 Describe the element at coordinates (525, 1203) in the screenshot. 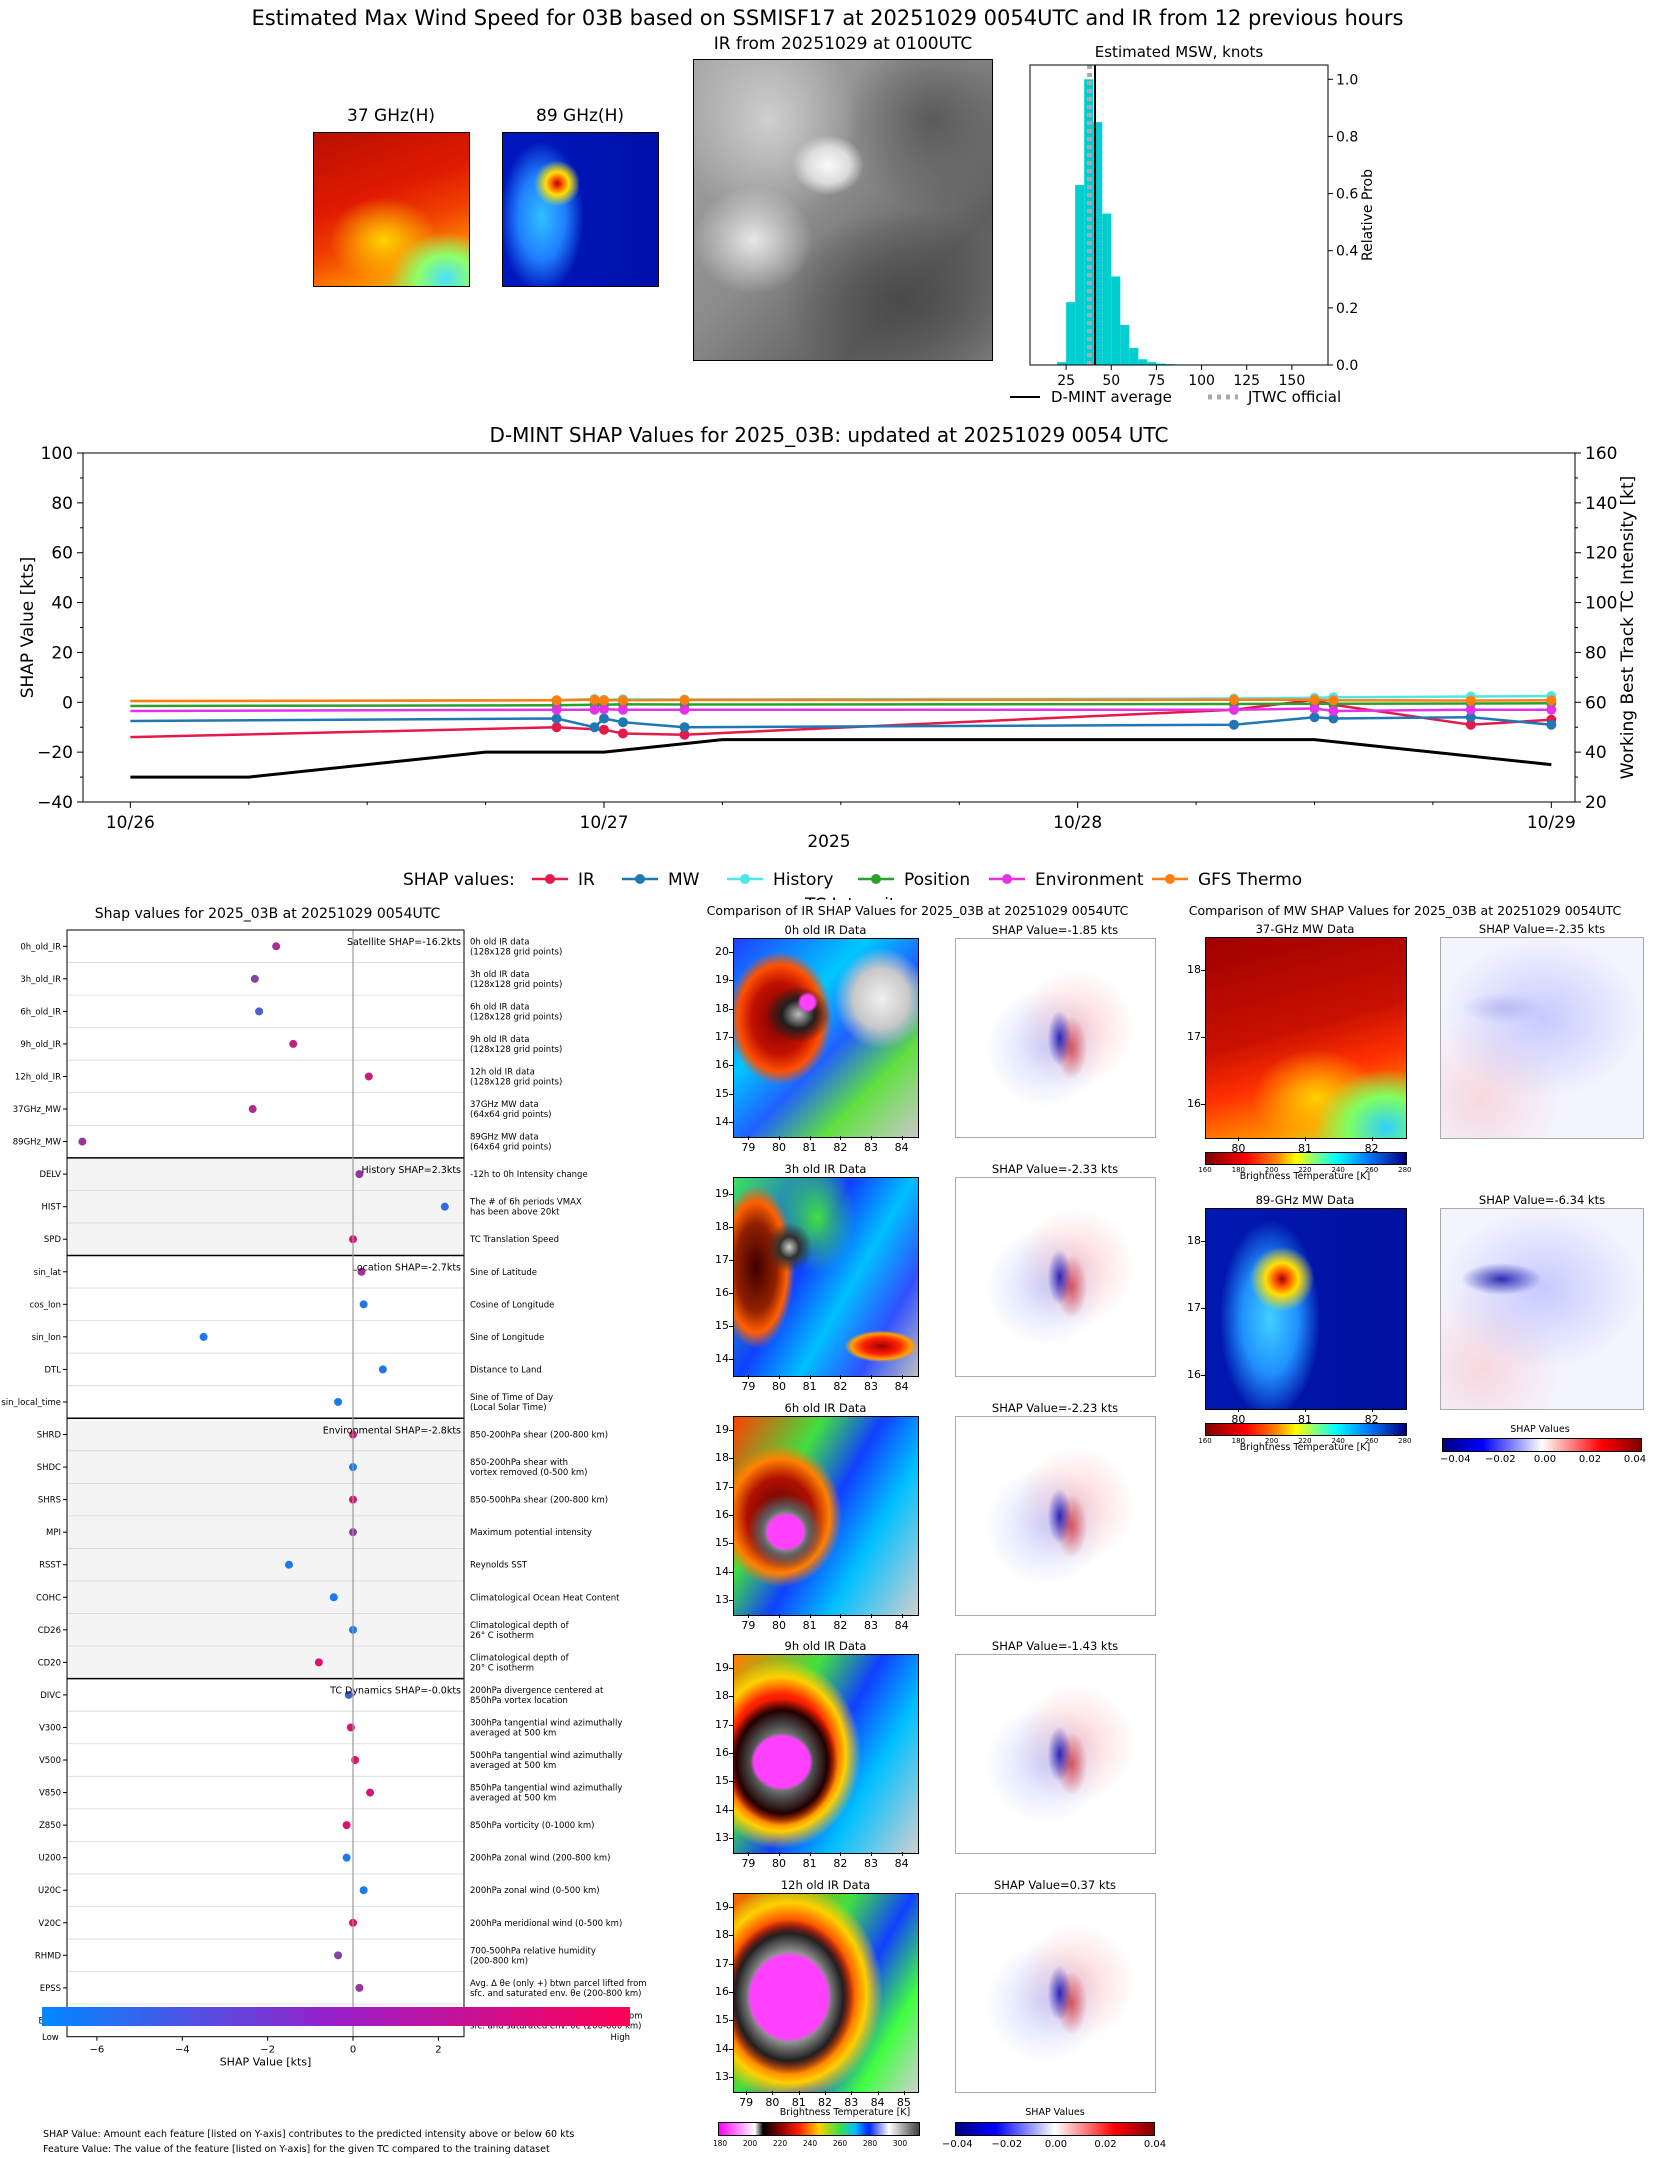

I see `feature-desc: The # of 6h periods VMAX` at that location.